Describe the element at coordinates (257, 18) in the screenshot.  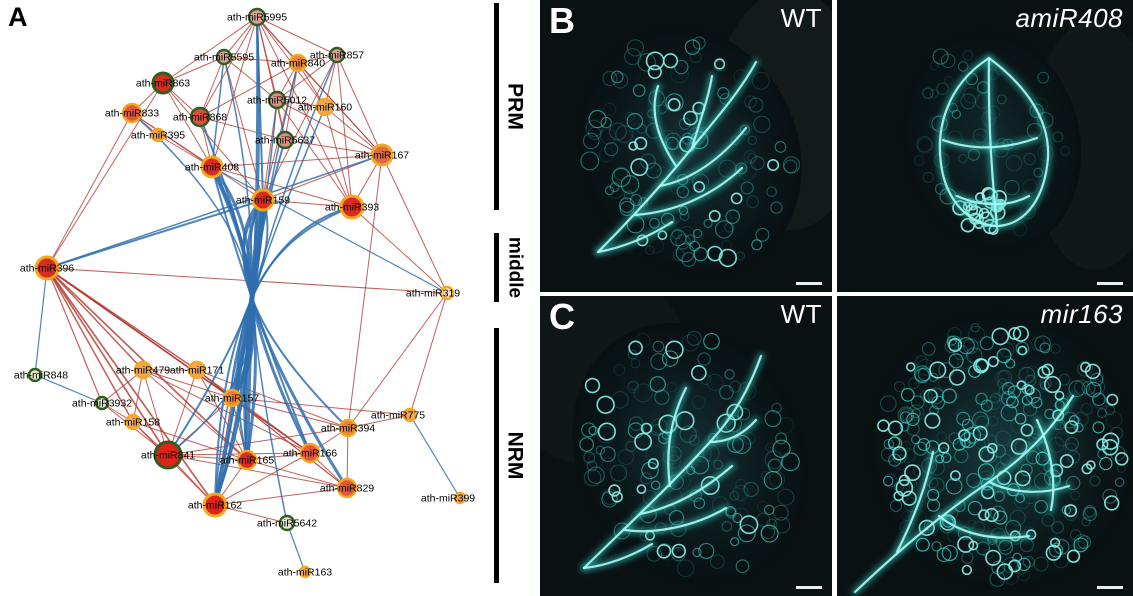
I see `svg-text: ath-miR5995` at that location.